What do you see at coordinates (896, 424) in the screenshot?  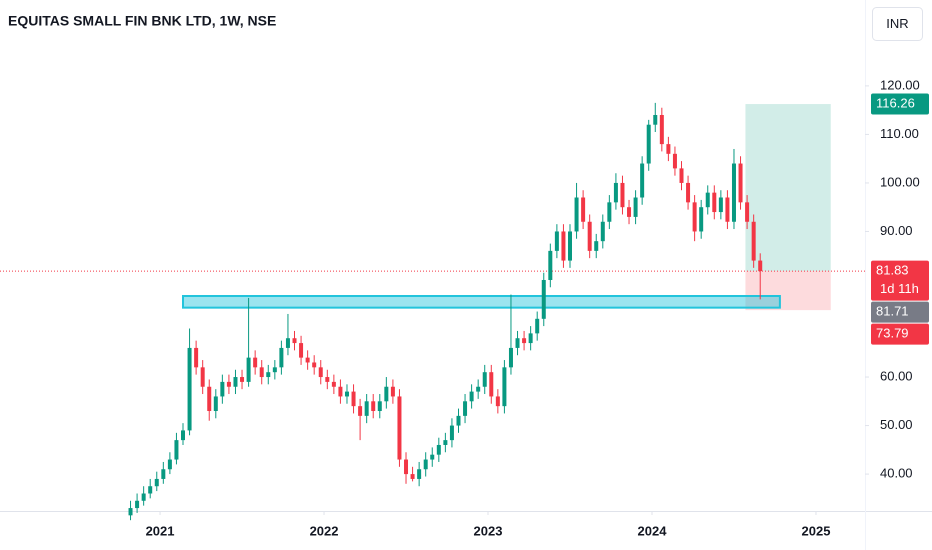 I see `y-tick-label: 50.00` at bounding box center [896, 424].